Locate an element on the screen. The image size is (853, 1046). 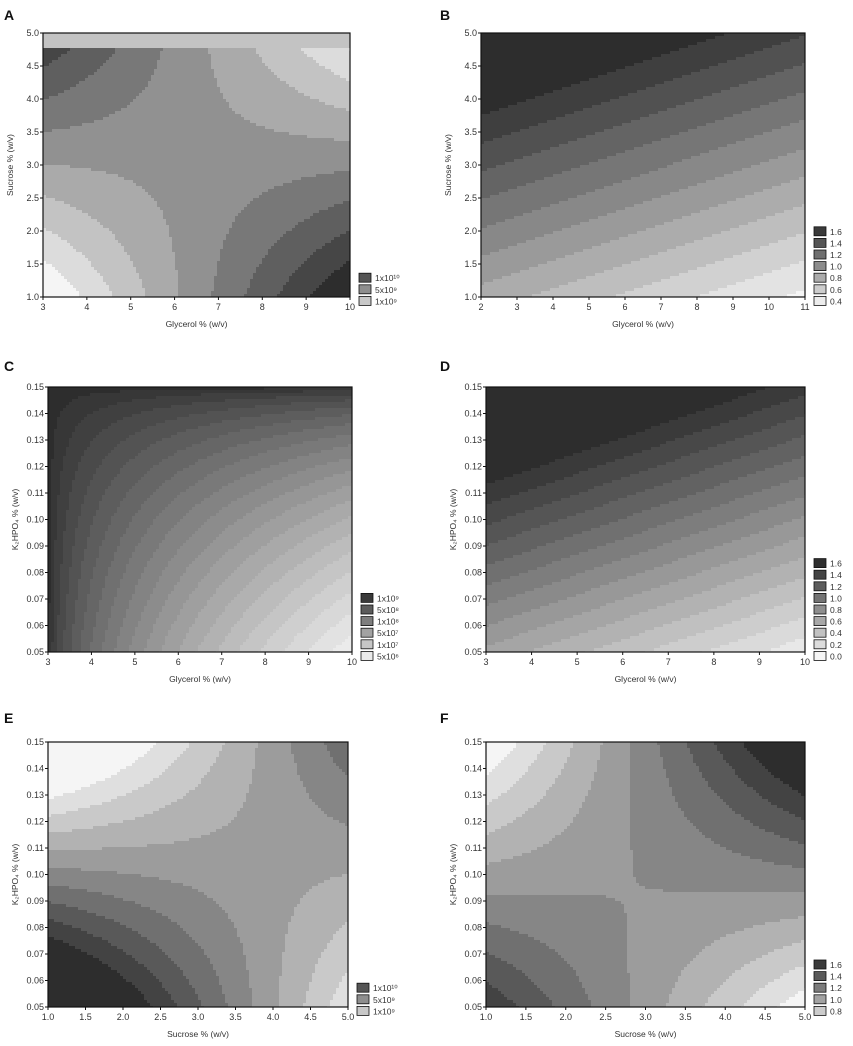
x-tick-label: 3 is located at coordinates (47, 662).